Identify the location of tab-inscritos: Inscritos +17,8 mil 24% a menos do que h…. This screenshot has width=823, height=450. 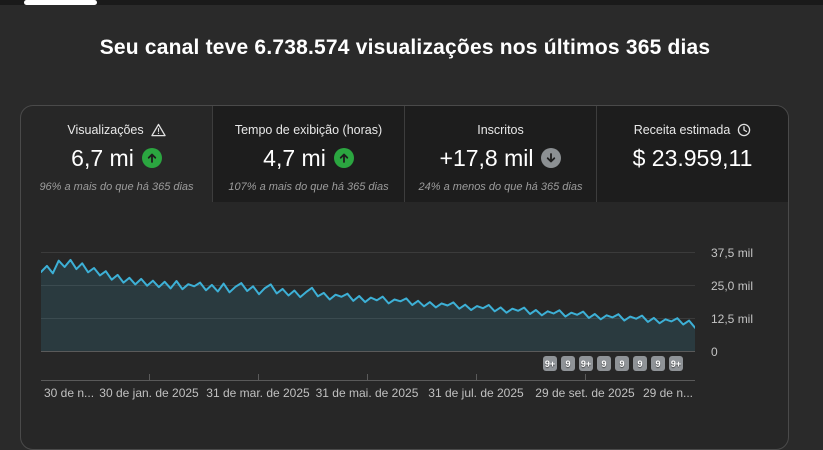
(500, 154).